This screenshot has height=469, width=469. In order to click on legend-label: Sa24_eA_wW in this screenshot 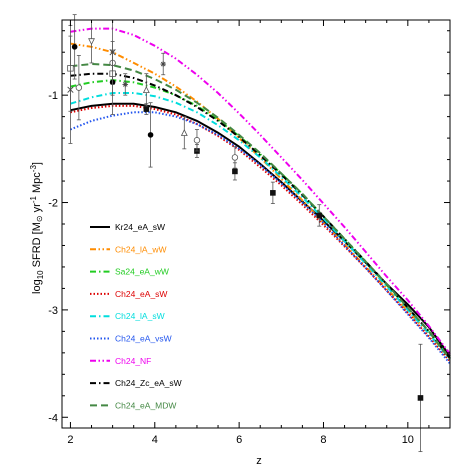, I will do `click(142, 272)`.